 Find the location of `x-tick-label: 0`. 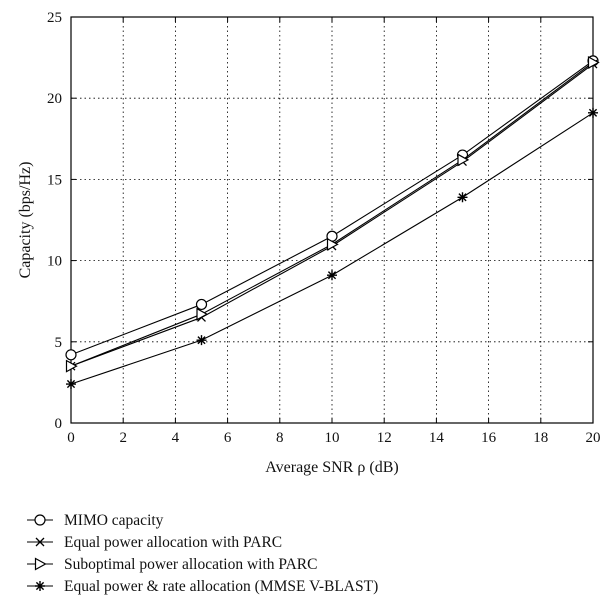

x-tick-label: 0 is located at coordinates (71, 438).